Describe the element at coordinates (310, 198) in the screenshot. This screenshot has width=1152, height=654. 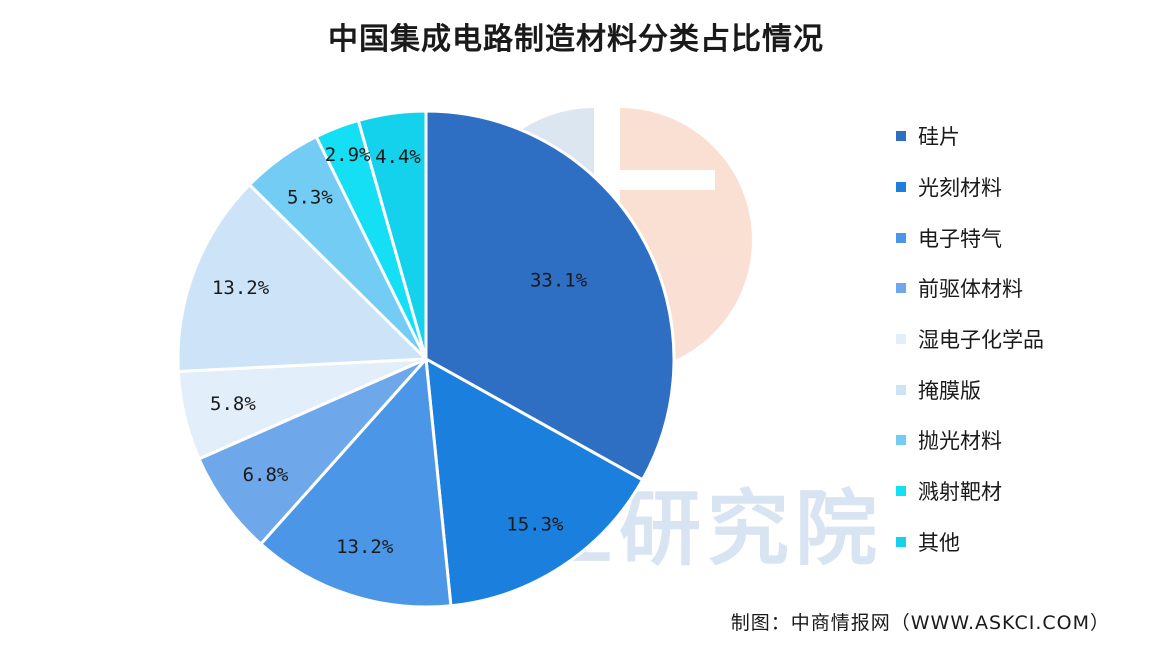
I see `pie-data-label: 5.3%` at that location.